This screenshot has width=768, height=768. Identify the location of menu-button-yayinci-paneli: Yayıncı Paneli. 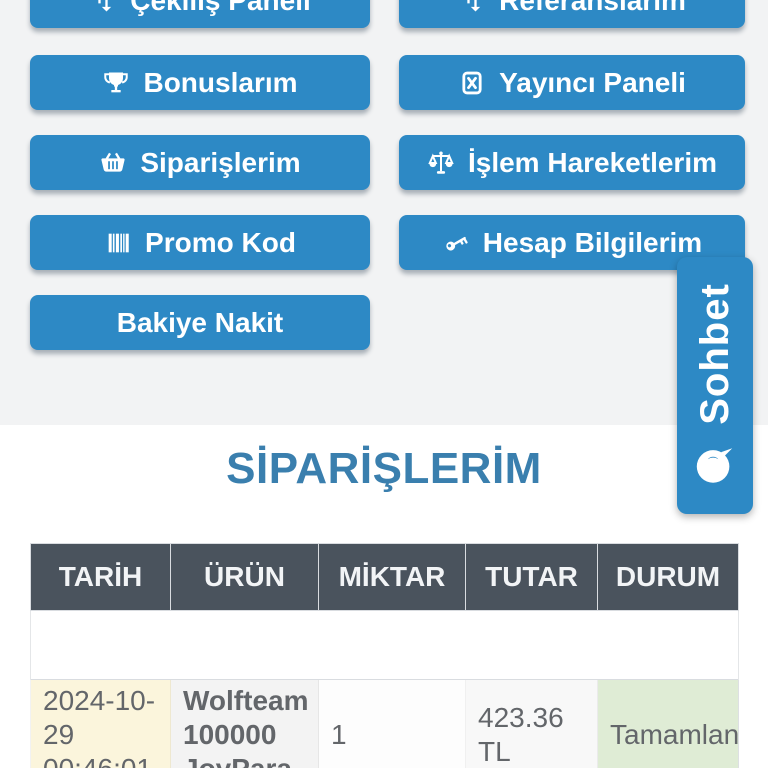
(572, 82).